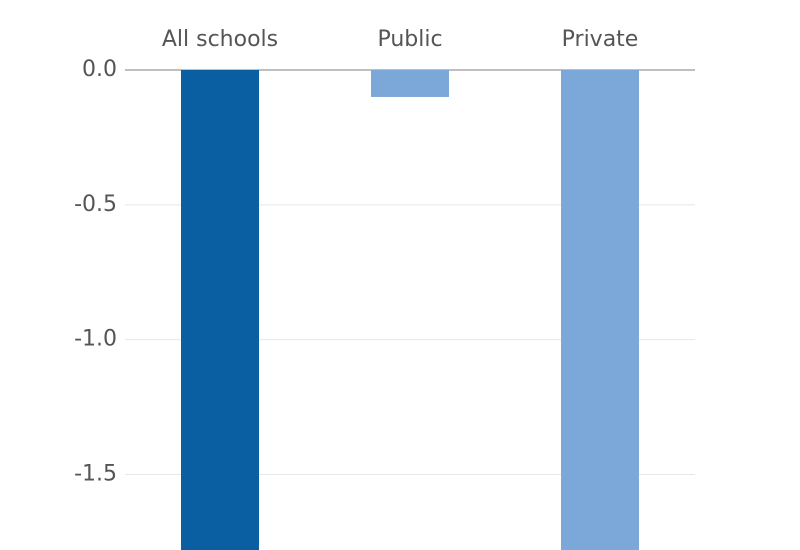  Describe the element at coordinates (409, 39) in the screenshot. I see `category-label: Public` at that location.